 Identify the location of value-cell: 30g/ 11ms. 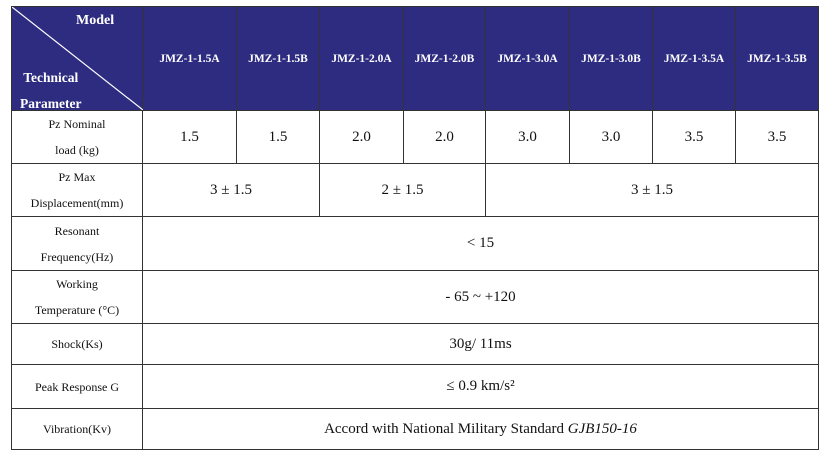
(480, 344).